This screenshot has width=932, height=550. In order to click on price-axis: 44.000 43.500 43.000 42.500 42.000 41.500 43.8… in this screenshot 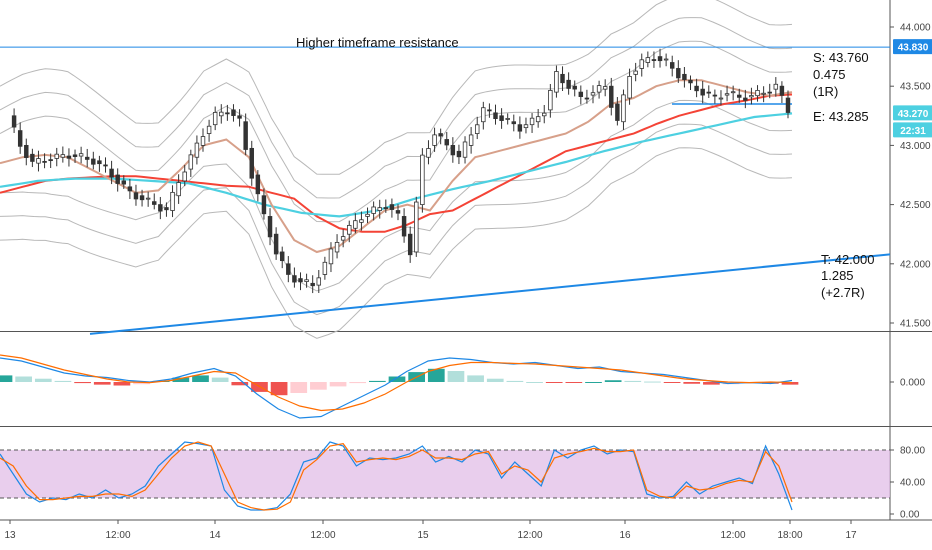, I will do `click(911, 176)`.